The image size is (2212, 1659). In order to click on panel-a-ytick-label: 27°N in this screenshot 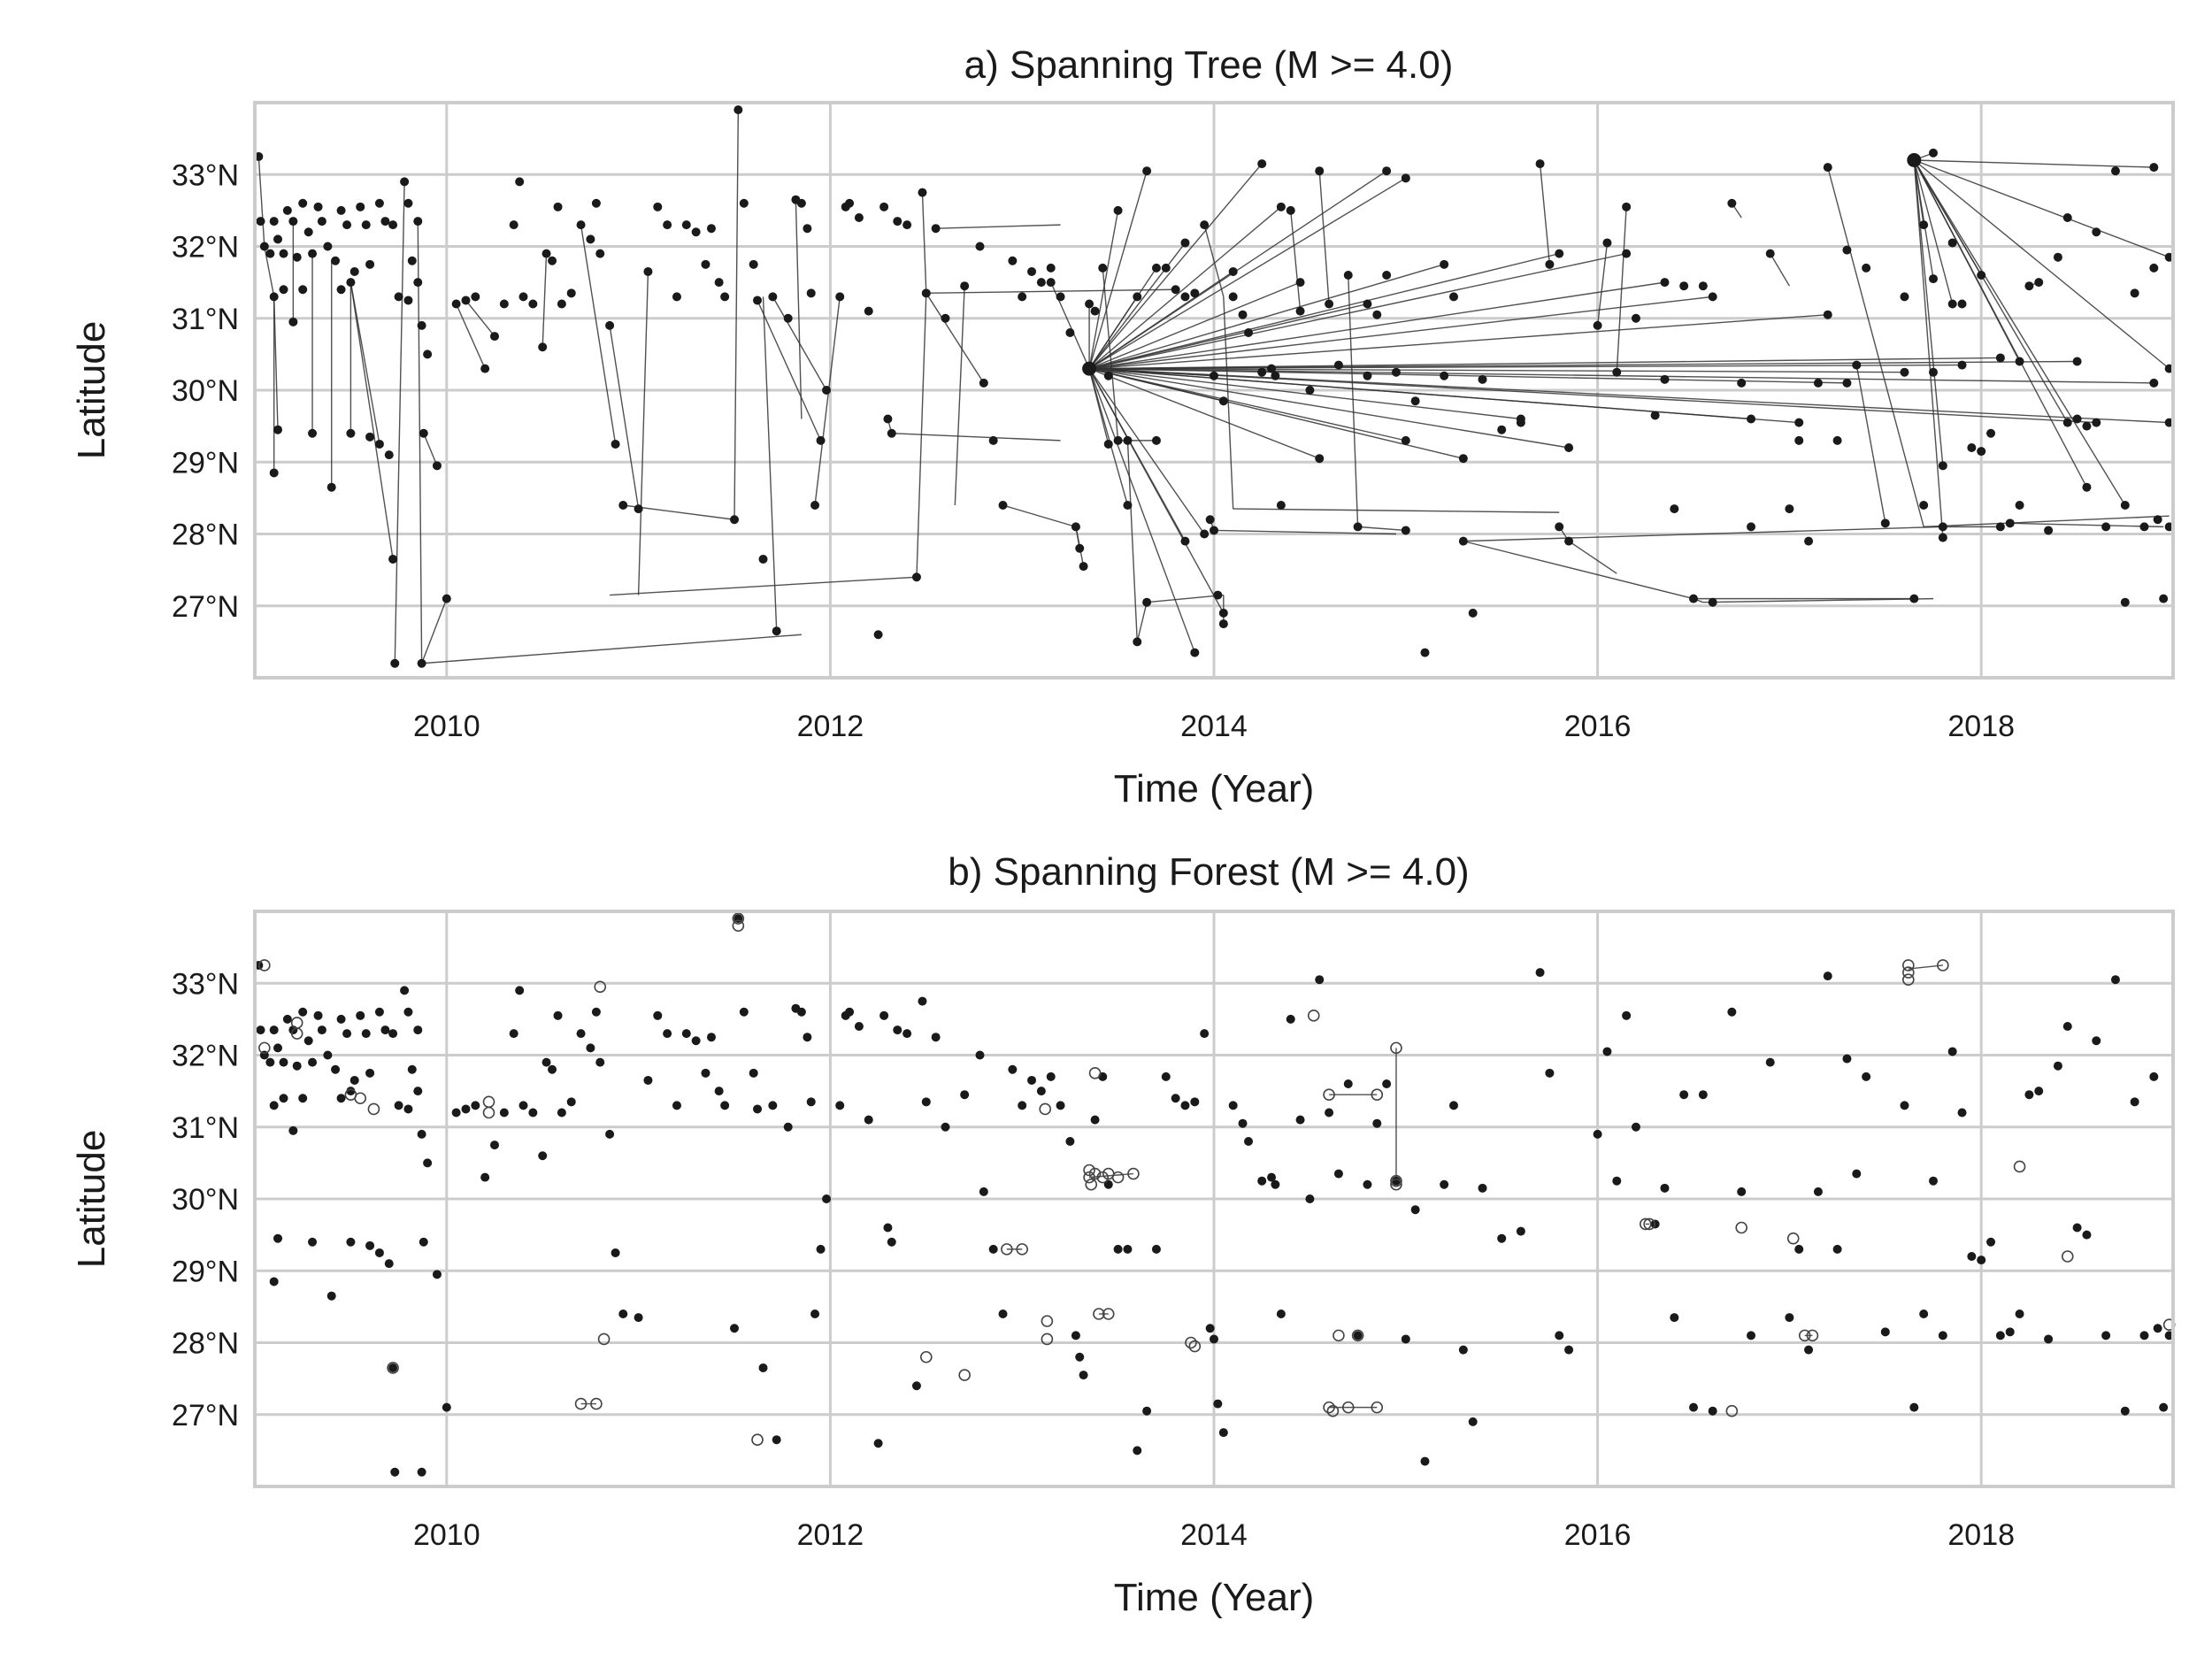, I will do `click(206, 607)`.